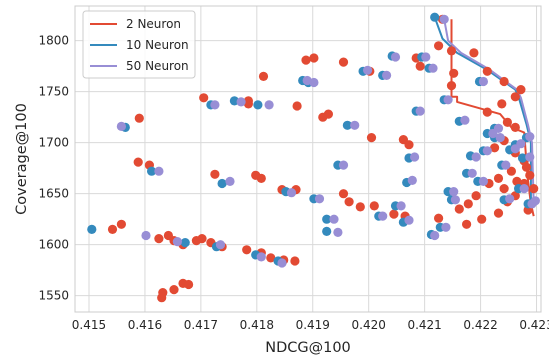 This screenshot has width=549, height=358. I want to click on x-tick-label: 0.416, so click(145, 325).